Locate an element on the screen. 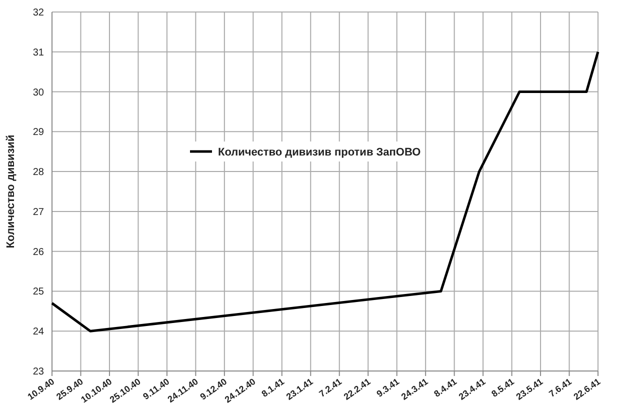  y-tick-label: 23 is located at coordinates (38, 372).